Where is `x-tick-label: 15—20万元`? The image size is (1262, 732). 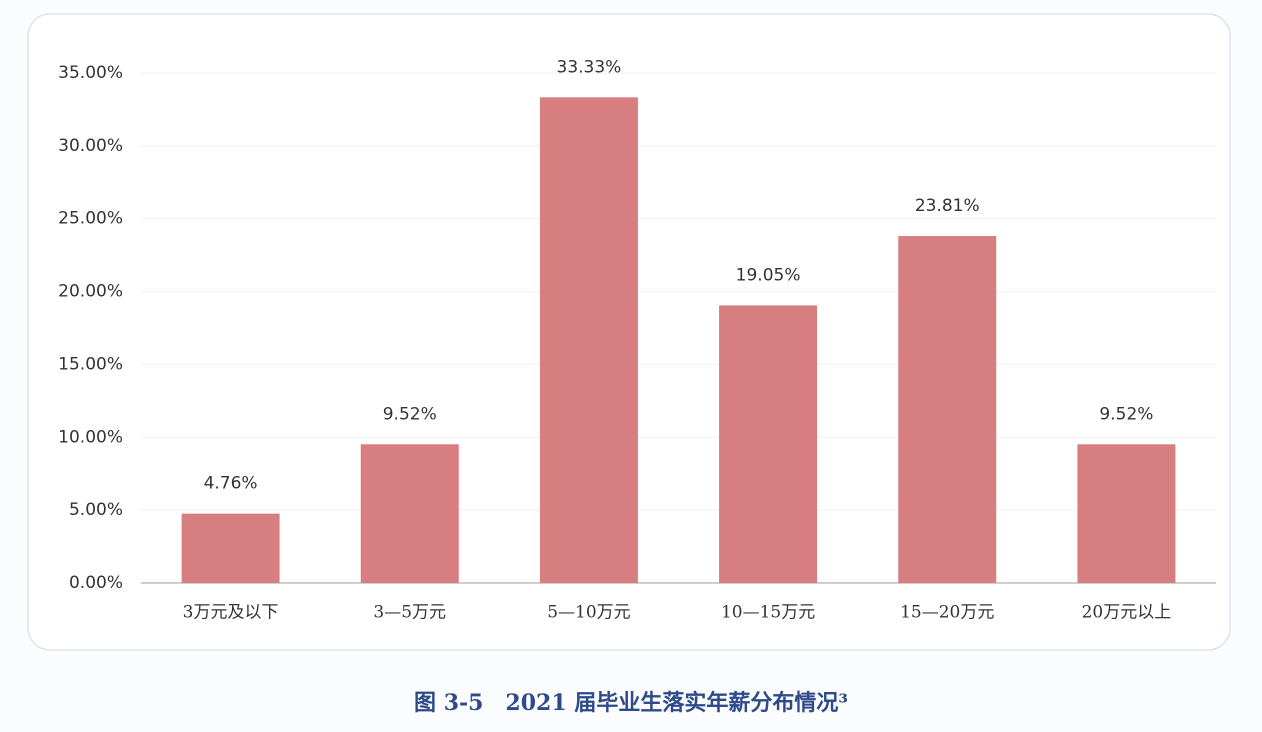 x-tick-label: 15—20万元 is located at coordinates (947, 613).